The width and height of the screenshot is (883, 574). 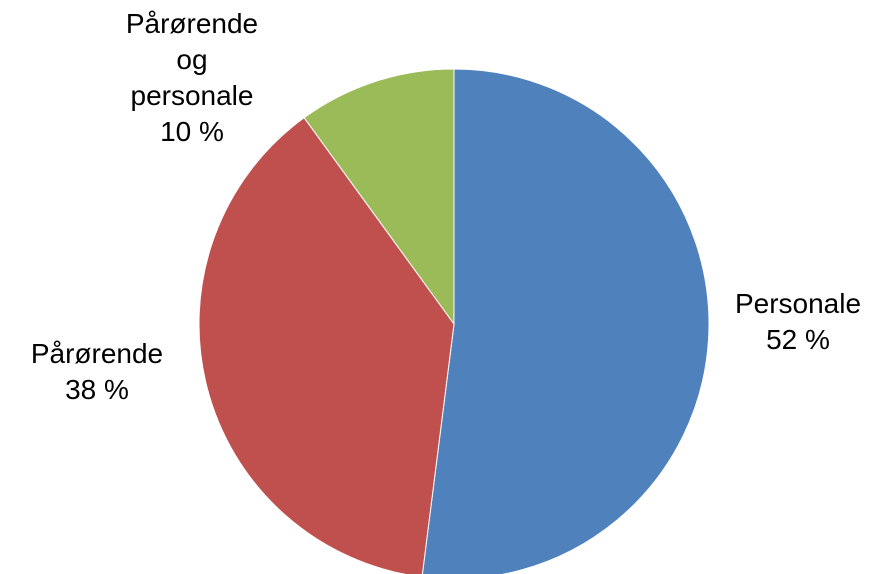 What do you see at coordinates (192, 95) in the screenshot?
I see `label-pop-line3: personale` at bounding box center [192, 95].